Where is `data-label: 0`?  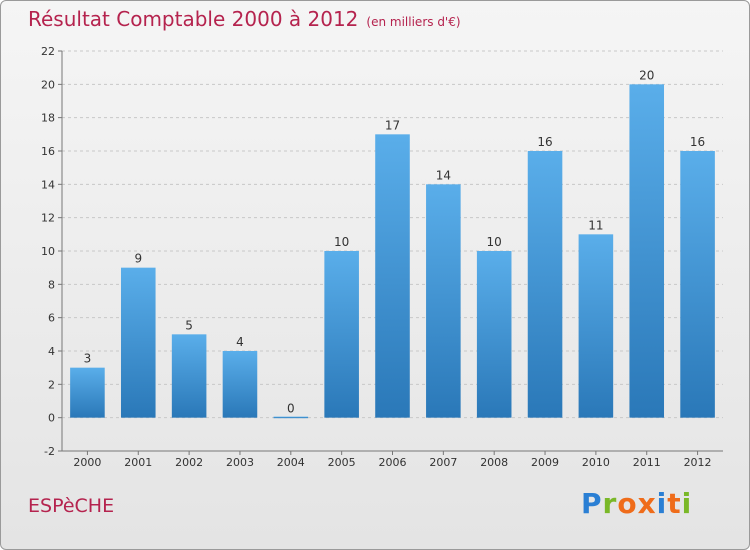 data-label: 0 is located at coordinates (291, 409).